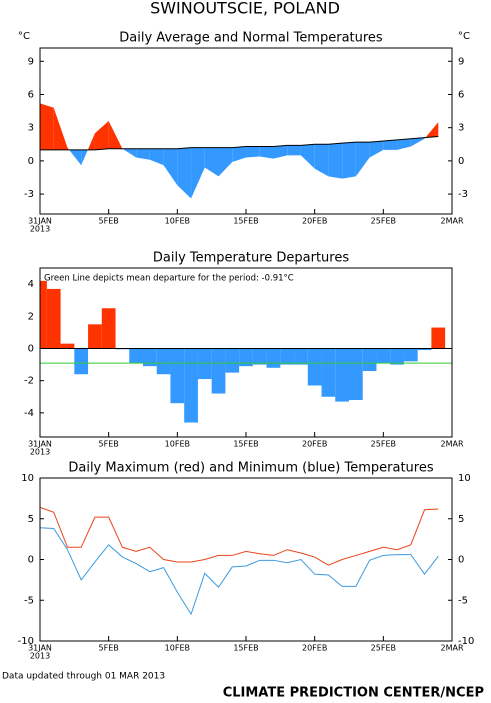 The width and height of the screenshot is (491, 703). What do you see at coordinates (353, 693) in the screenshot?
I see `credit: CLIMATE PREDICTION CENTER/NCEP` at bounding box center [353, 693].